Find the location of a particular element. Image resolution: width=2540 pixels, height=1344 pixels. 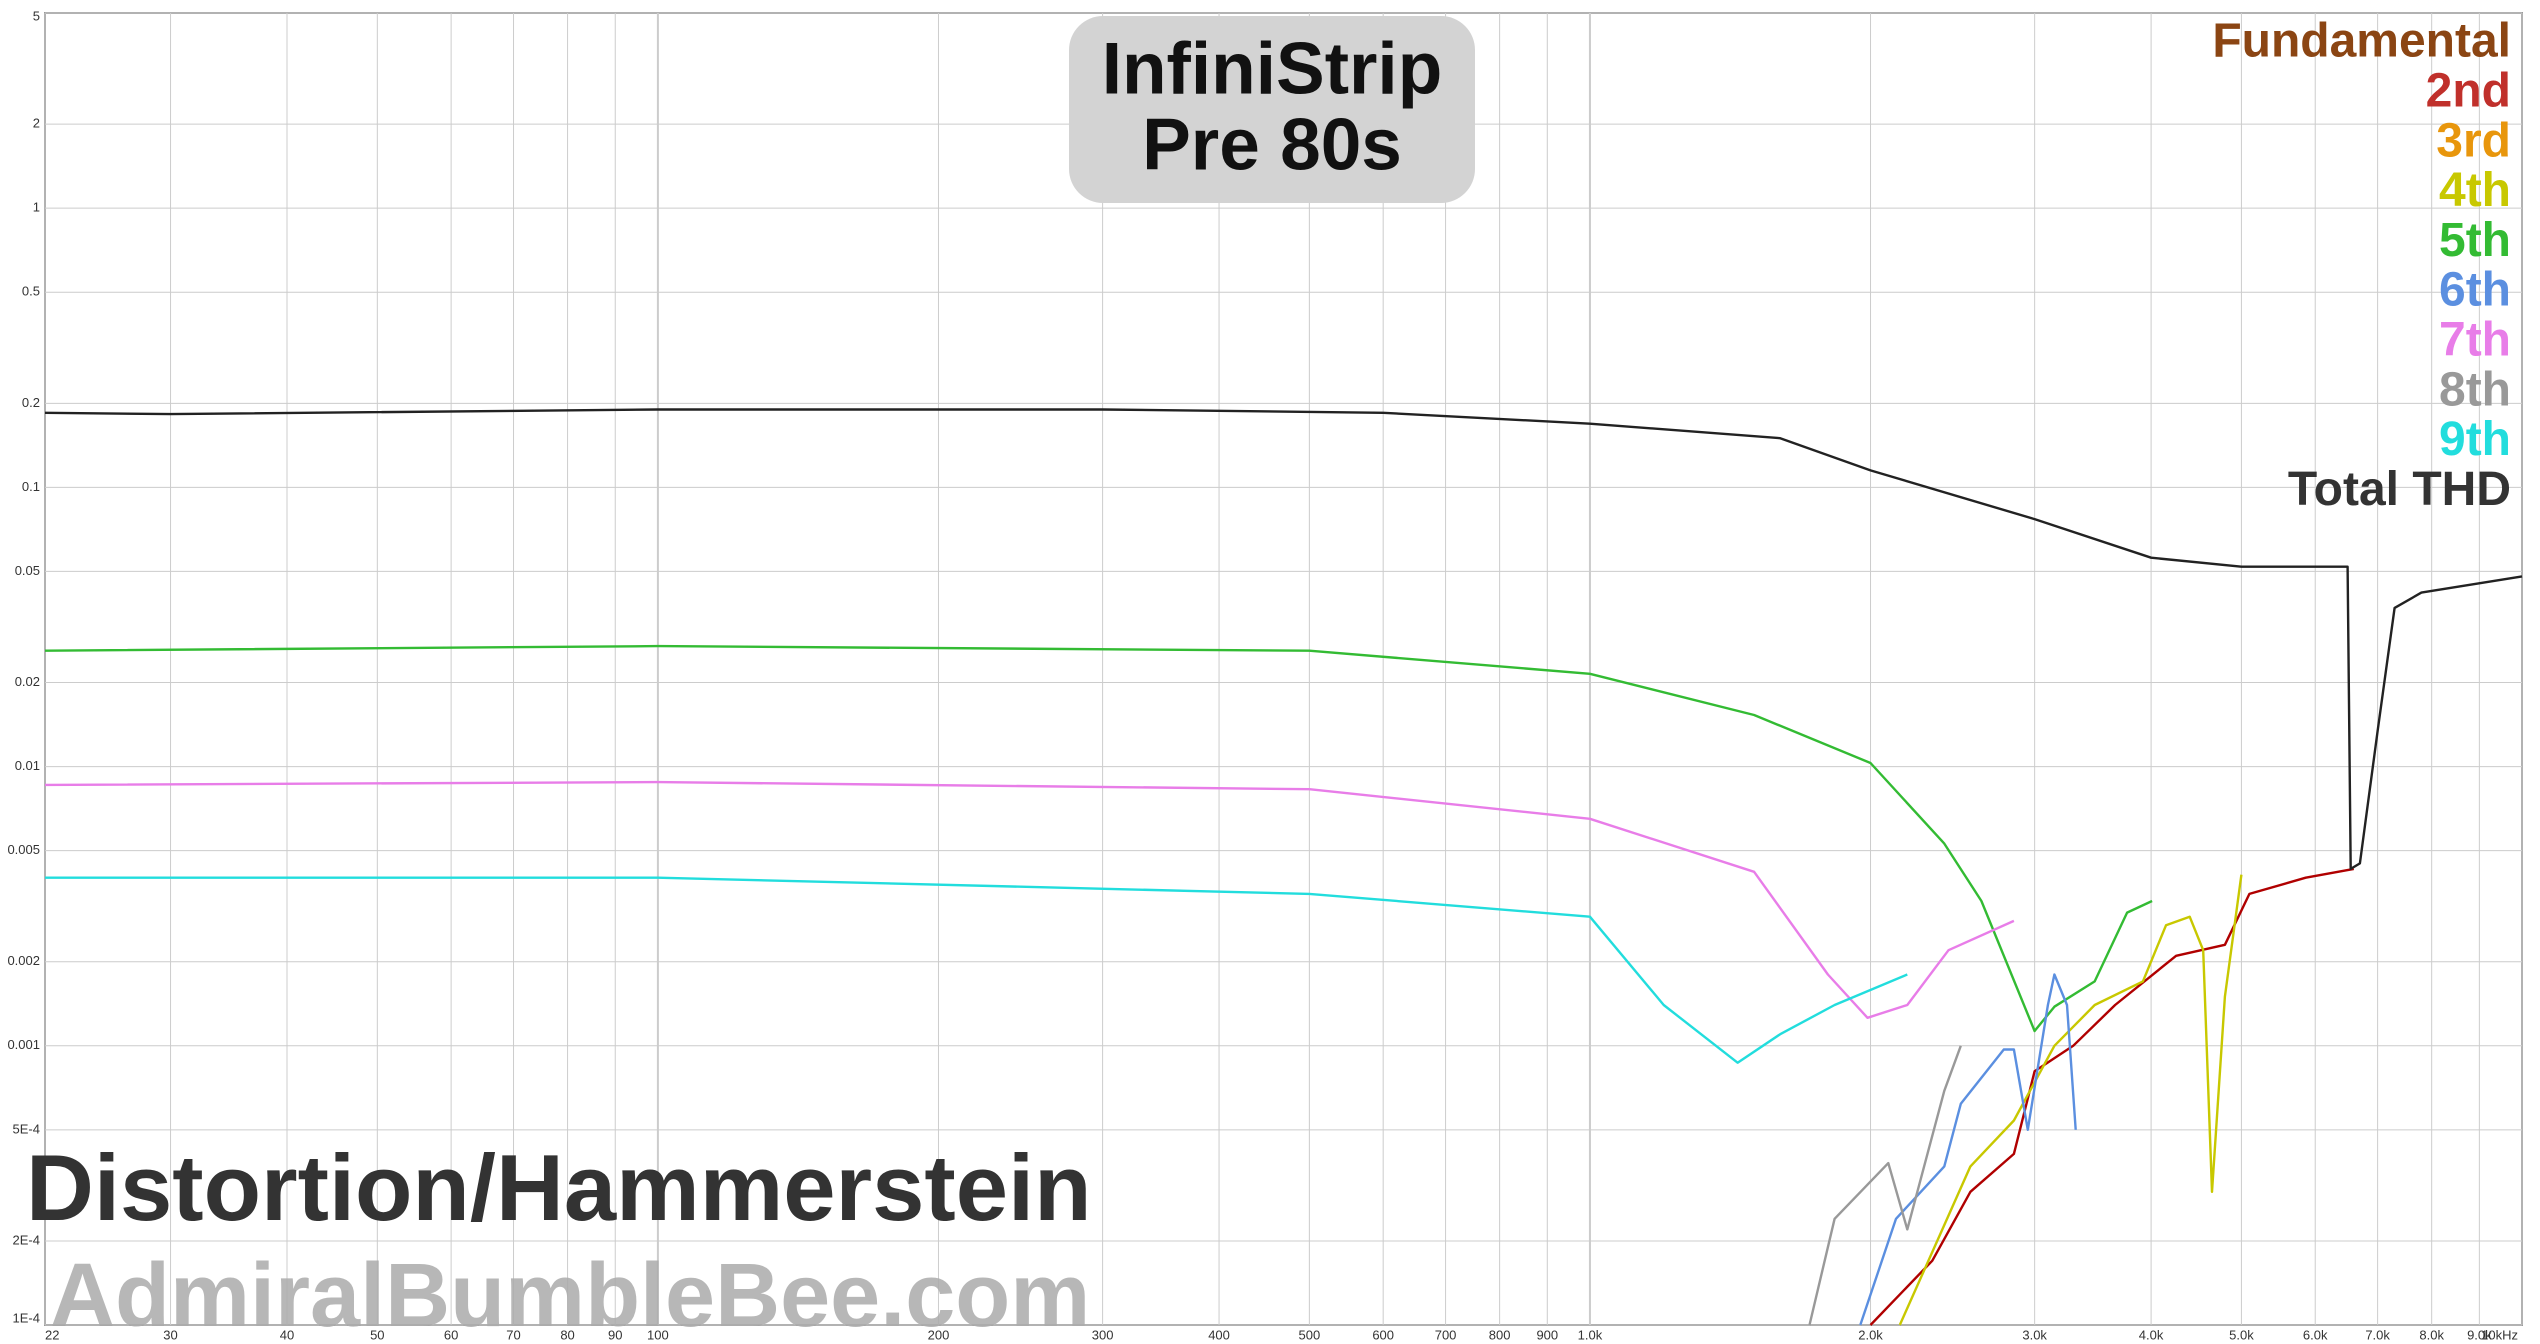

y-tick-label: 0.02 is located at coordinates (27, 681).